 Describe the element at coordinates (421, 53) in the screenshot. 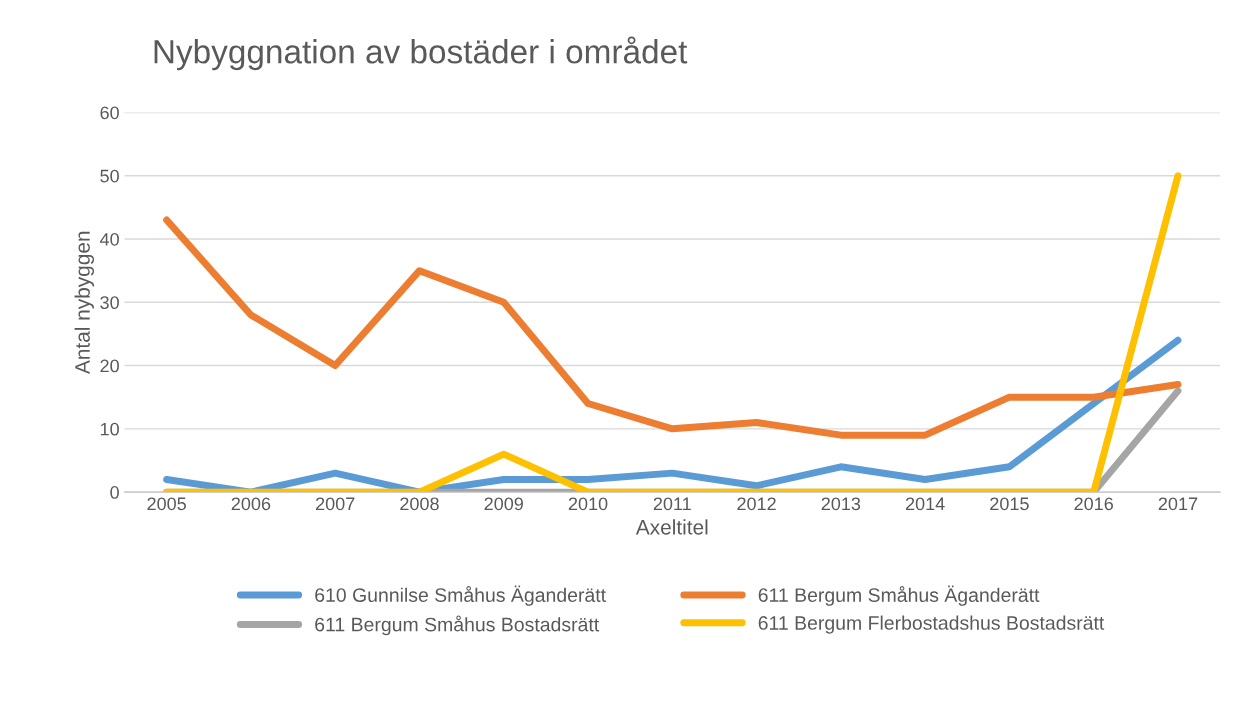

I see `chart-title: Nybyggnation av bostäder i området` at that location.